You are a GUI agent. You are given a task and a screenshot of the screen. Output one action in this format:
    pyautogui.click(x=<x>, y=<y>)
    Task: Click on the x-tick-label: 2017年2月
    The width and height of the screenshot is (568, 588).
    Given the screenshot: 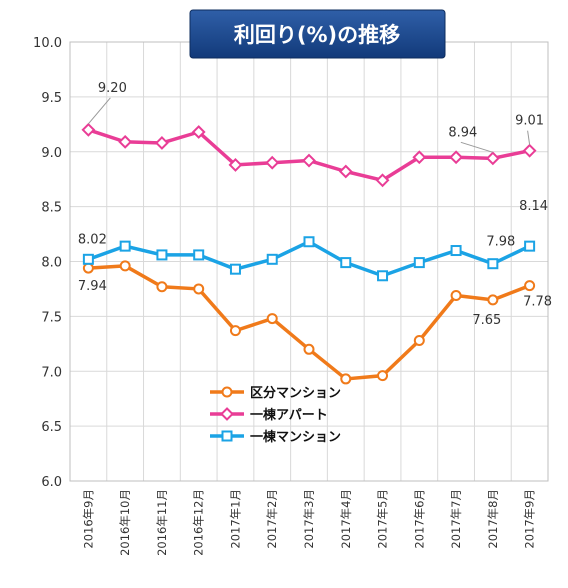 What is the action you would take?
    pyautogui.click(x=272, y=519)
    